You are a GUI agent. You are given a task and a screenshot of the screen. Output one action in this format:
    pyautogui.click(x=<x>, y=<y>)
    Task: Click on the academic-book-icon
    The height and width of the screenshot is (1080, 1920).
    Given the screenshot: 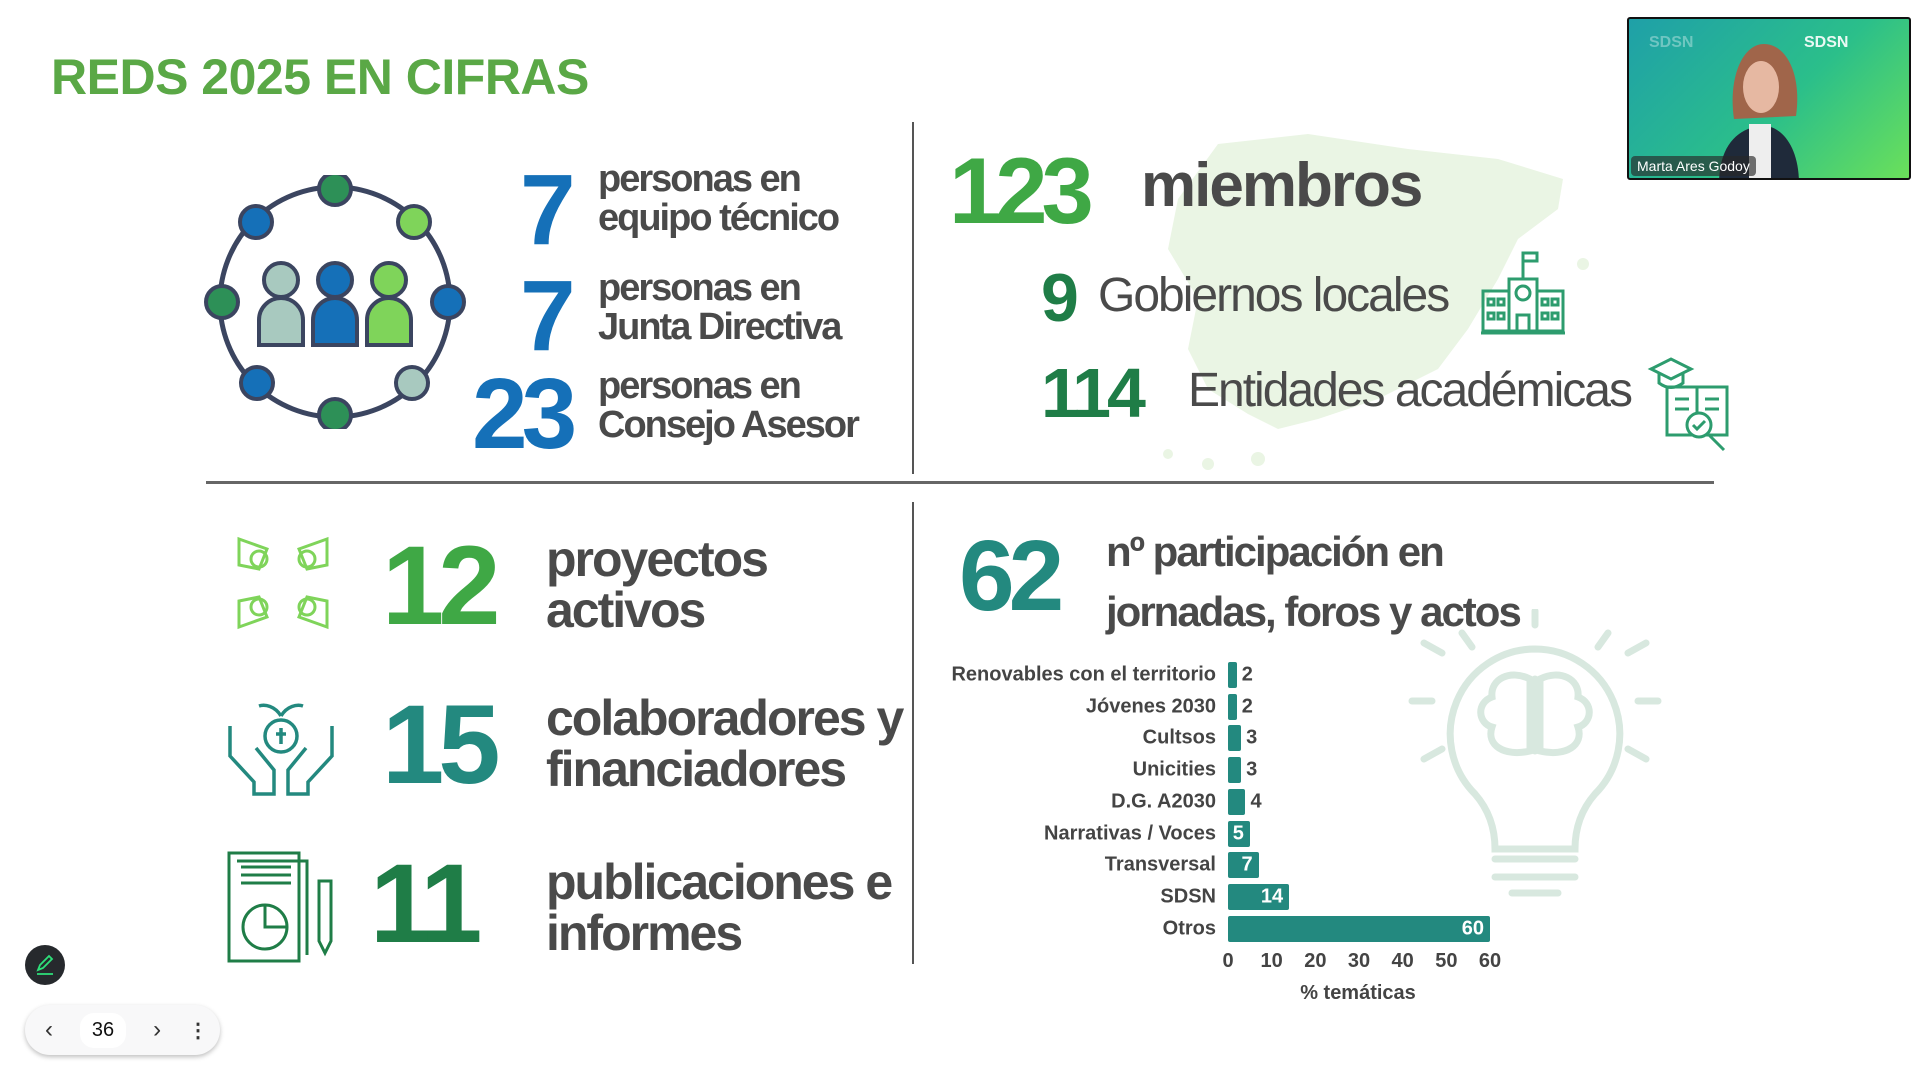 What is the action you would take?
    pyautogui.click(x=1688, y=404)
    